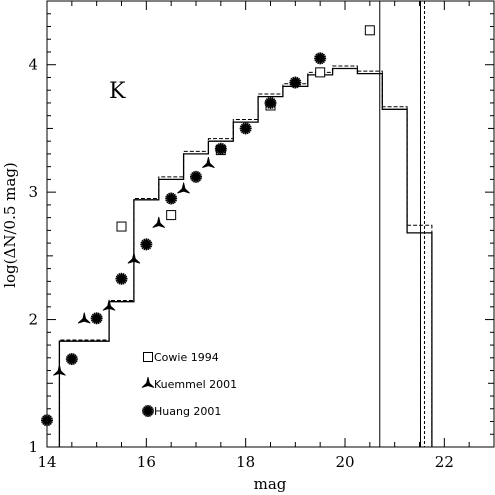  Describe the element at coordinates (33, 320) in the screenshot. I see `y-tick-label: 2` at that location.